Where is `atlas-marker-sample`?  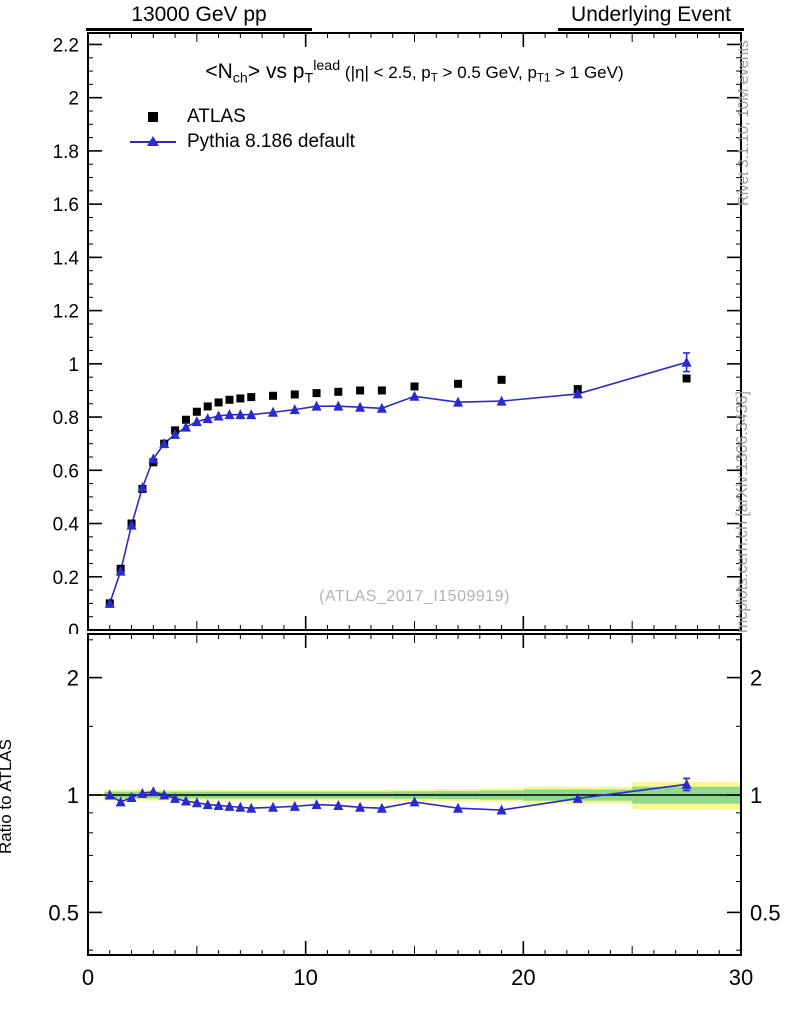 atlas-marker-sample is located at coordinates (153, 117).